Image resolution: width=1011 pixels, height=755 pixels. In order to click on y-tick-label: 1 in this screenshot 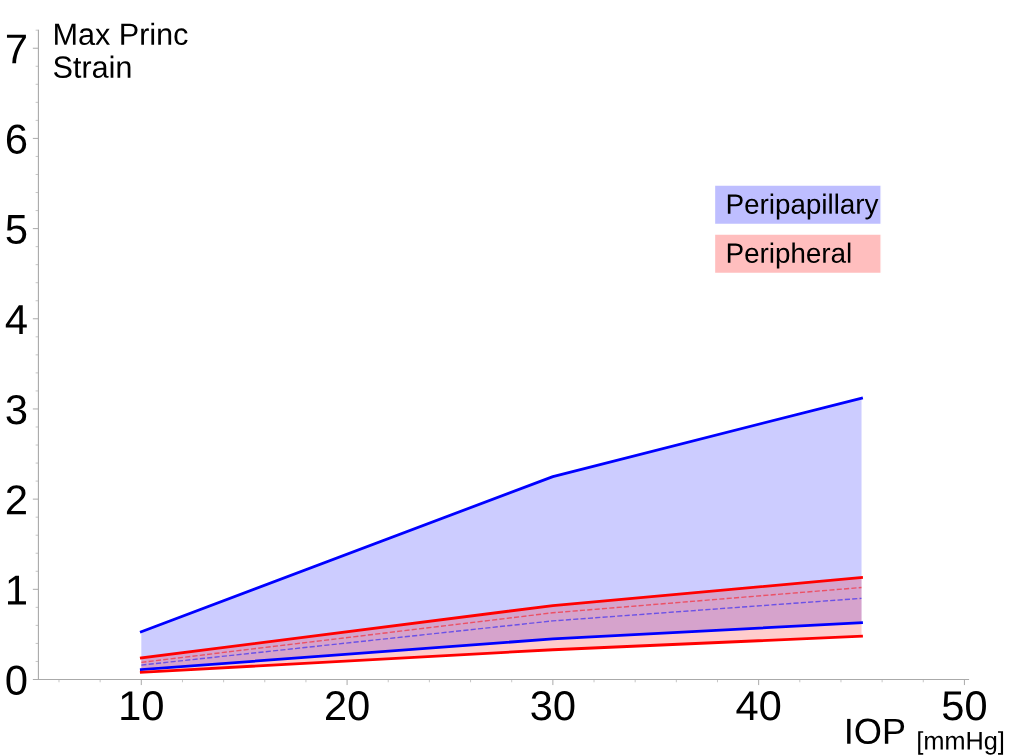, I will do `click(17, 590)`.